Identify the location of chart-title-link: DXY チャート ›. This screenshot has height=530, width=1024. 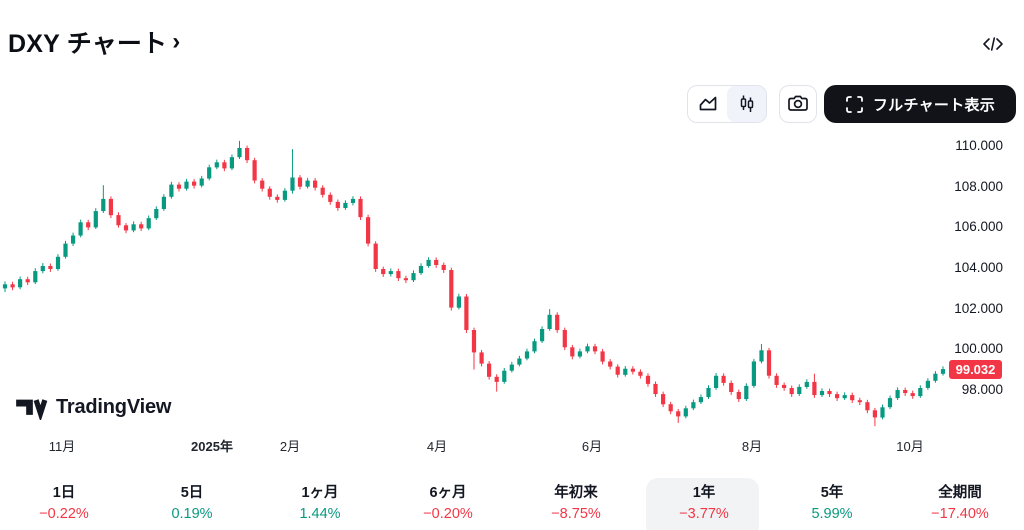
(94, 42).